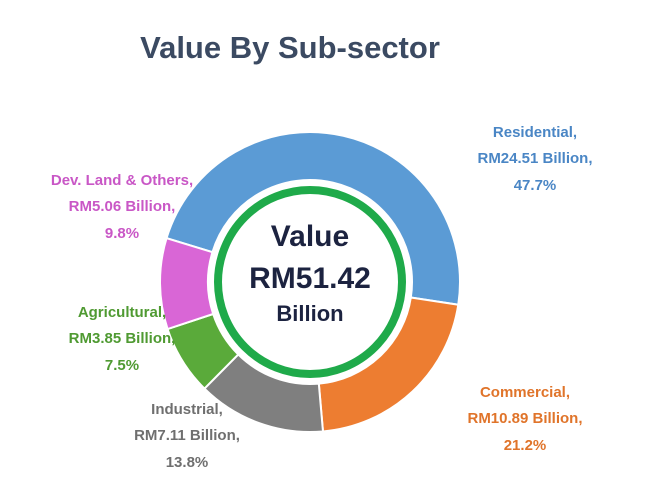  Describe the element at coordinates (524, 418) in the screenshot. I see `amount-label: RM10.89 Billion,` at that location.